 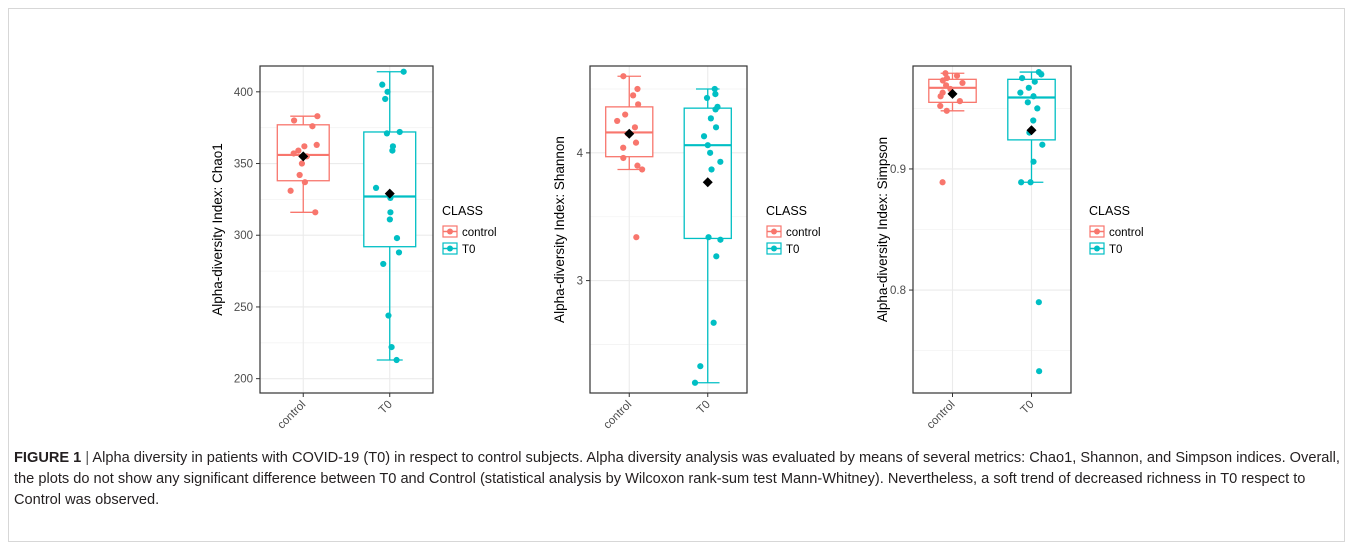 I want to click on y-axis-title: Alpha-diversity Index: Simpson, so click(x=882, y=229).